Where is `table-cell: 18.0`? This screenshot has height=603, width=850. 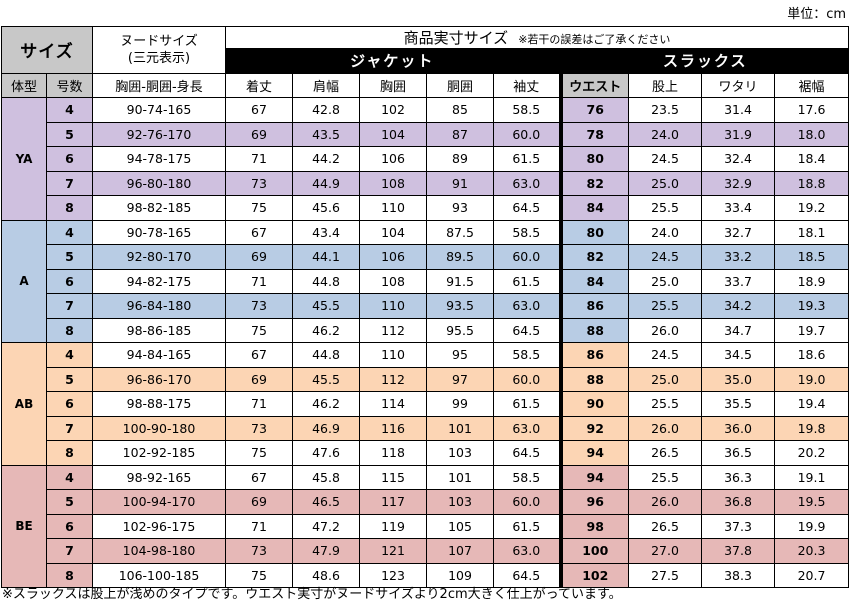
table-cell: 18.0 is located at coordinates (811, 134).